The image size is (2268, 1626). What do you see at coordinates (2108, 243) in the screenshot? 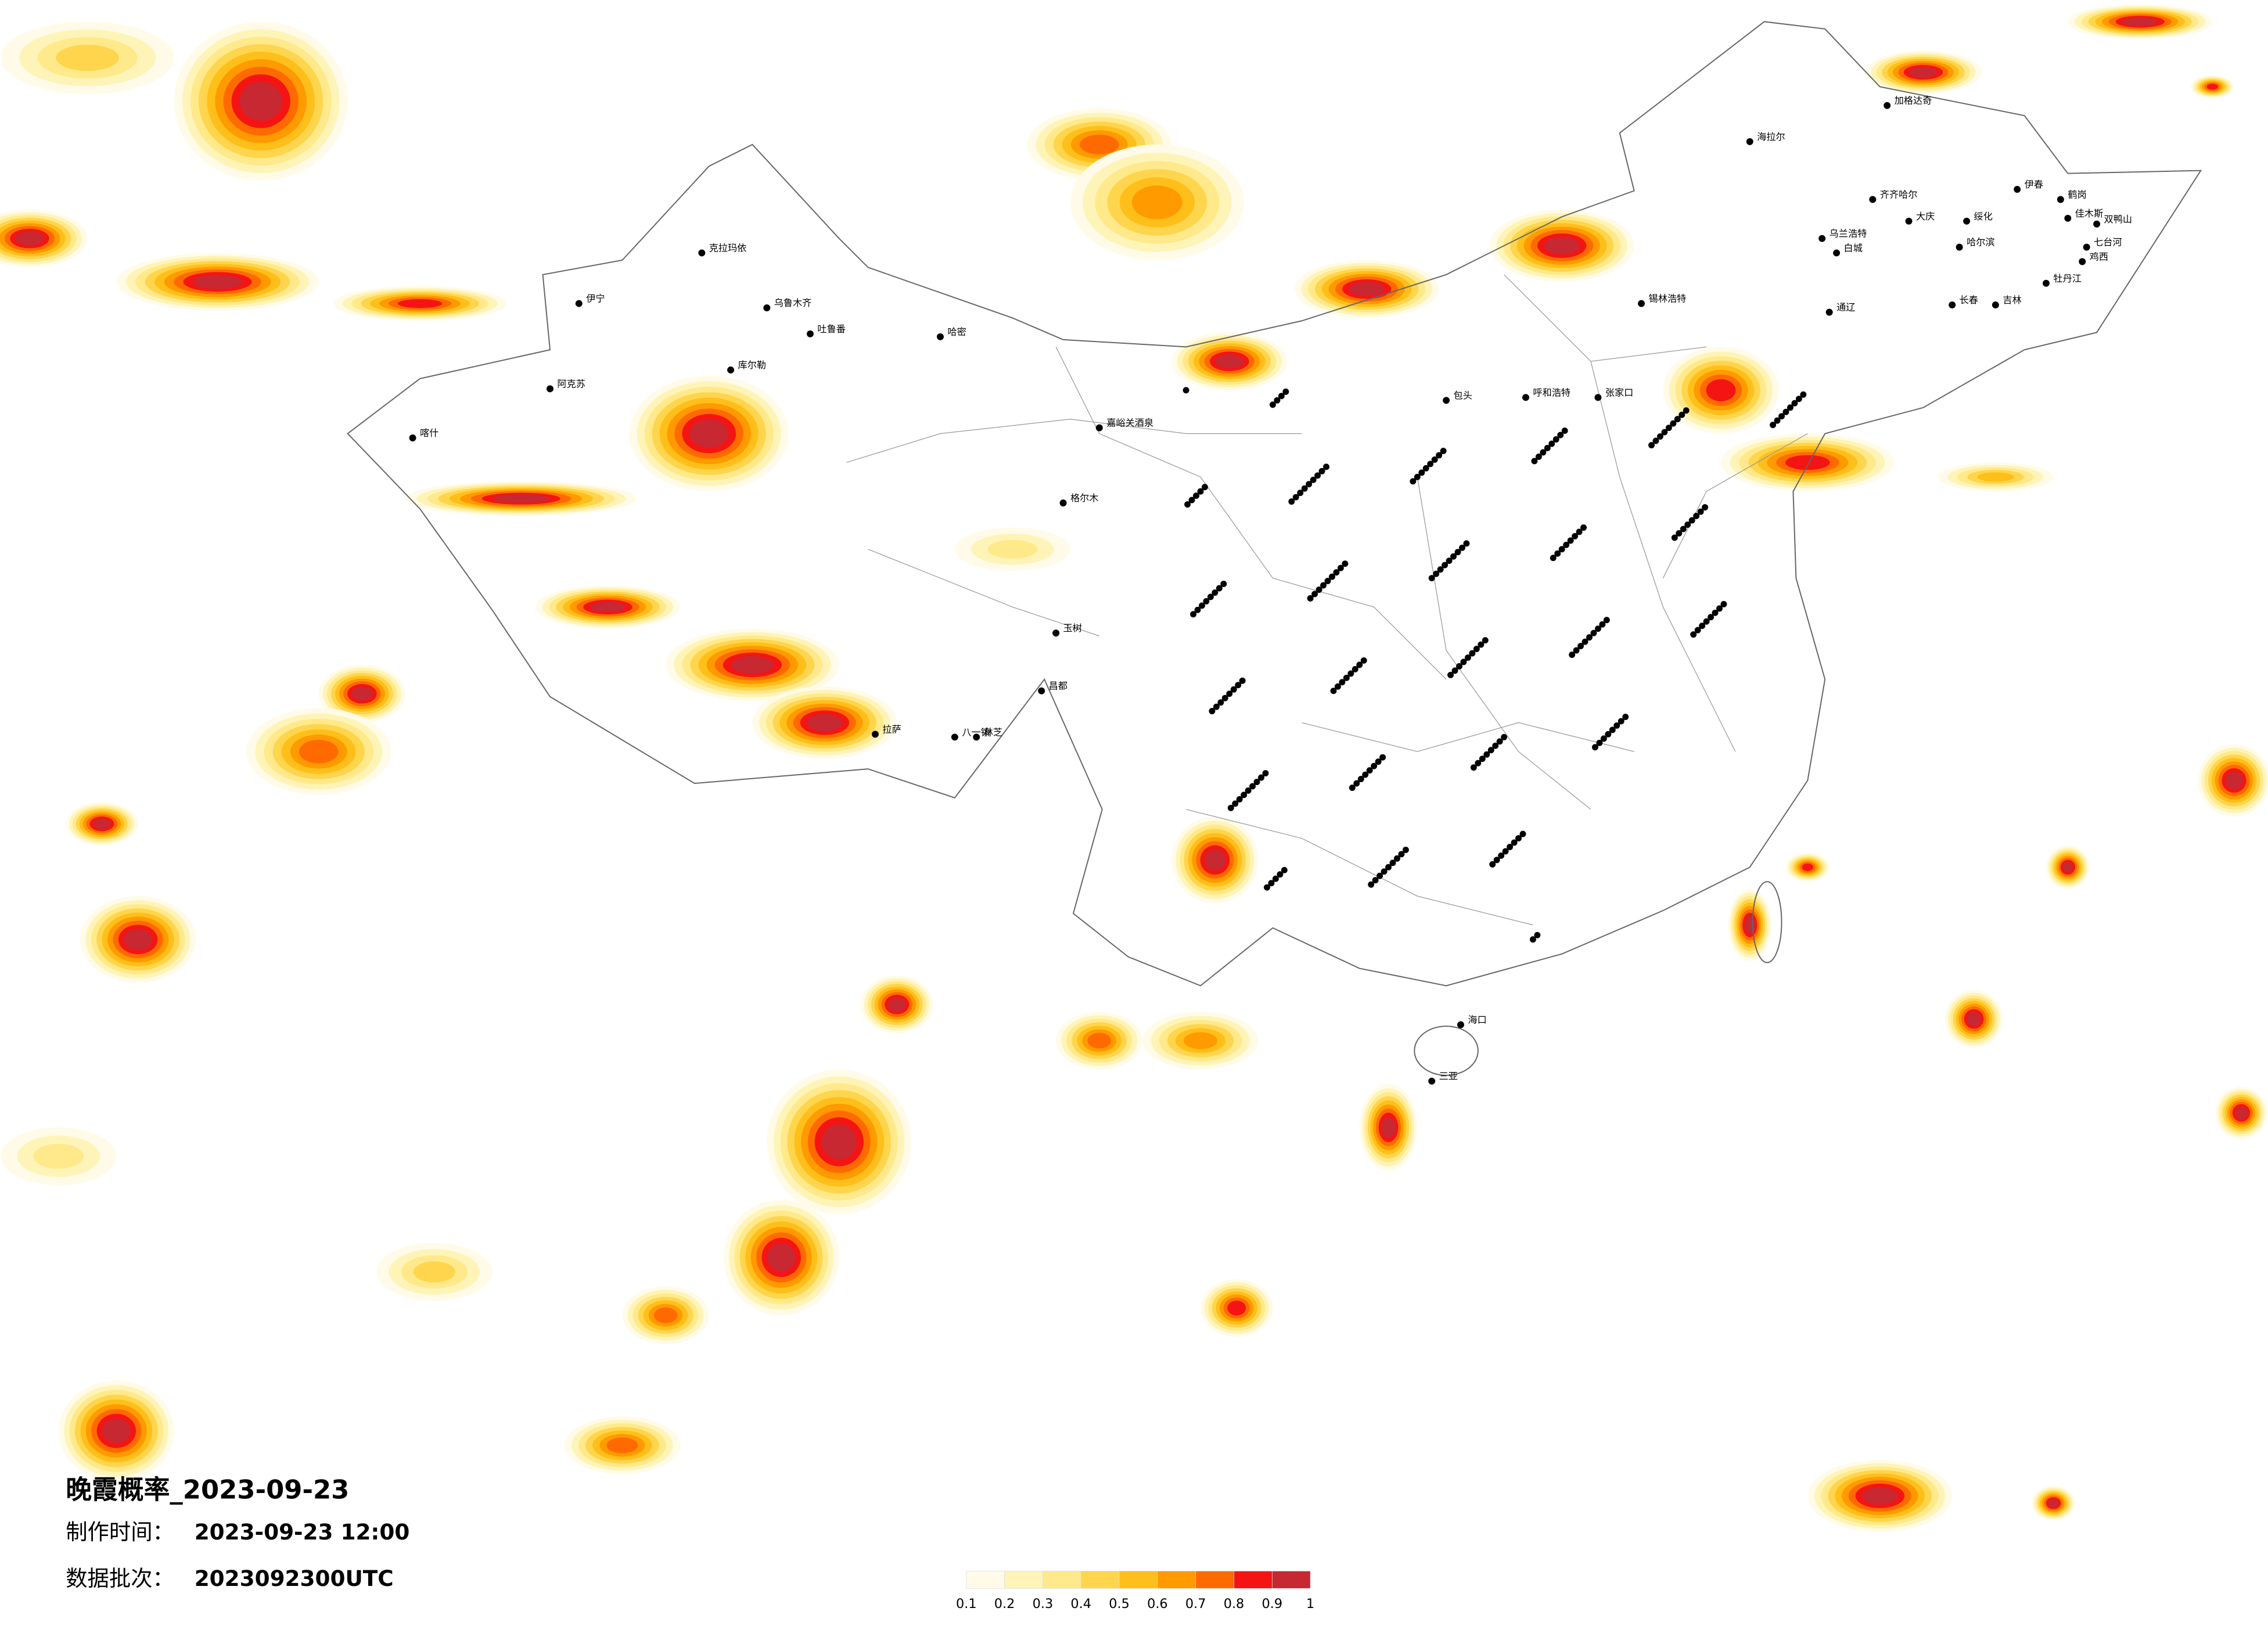
I see `city-label: 七台河` at bounding box center [2108, 243].